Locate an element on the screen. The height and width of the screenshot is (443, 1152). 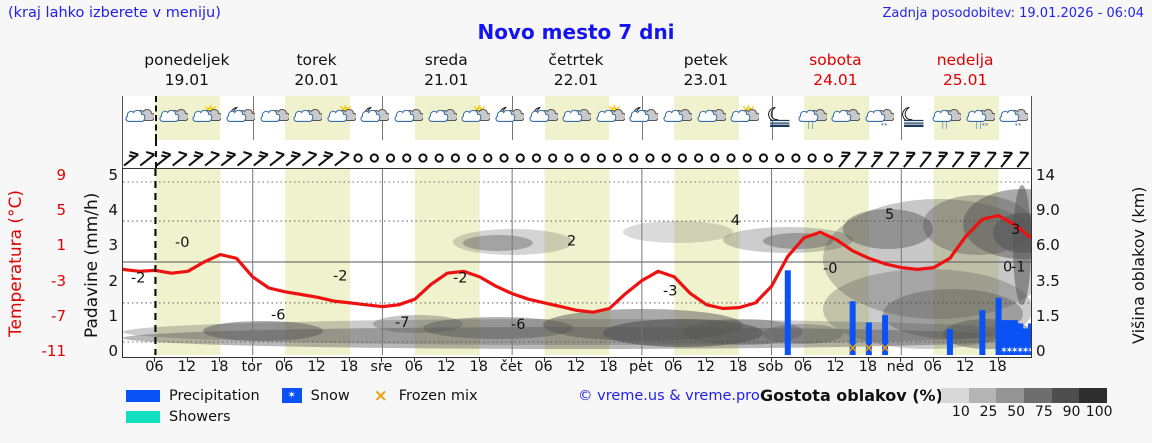
day-header-2: sreda 21.01 is located at coordinates (446, 70).